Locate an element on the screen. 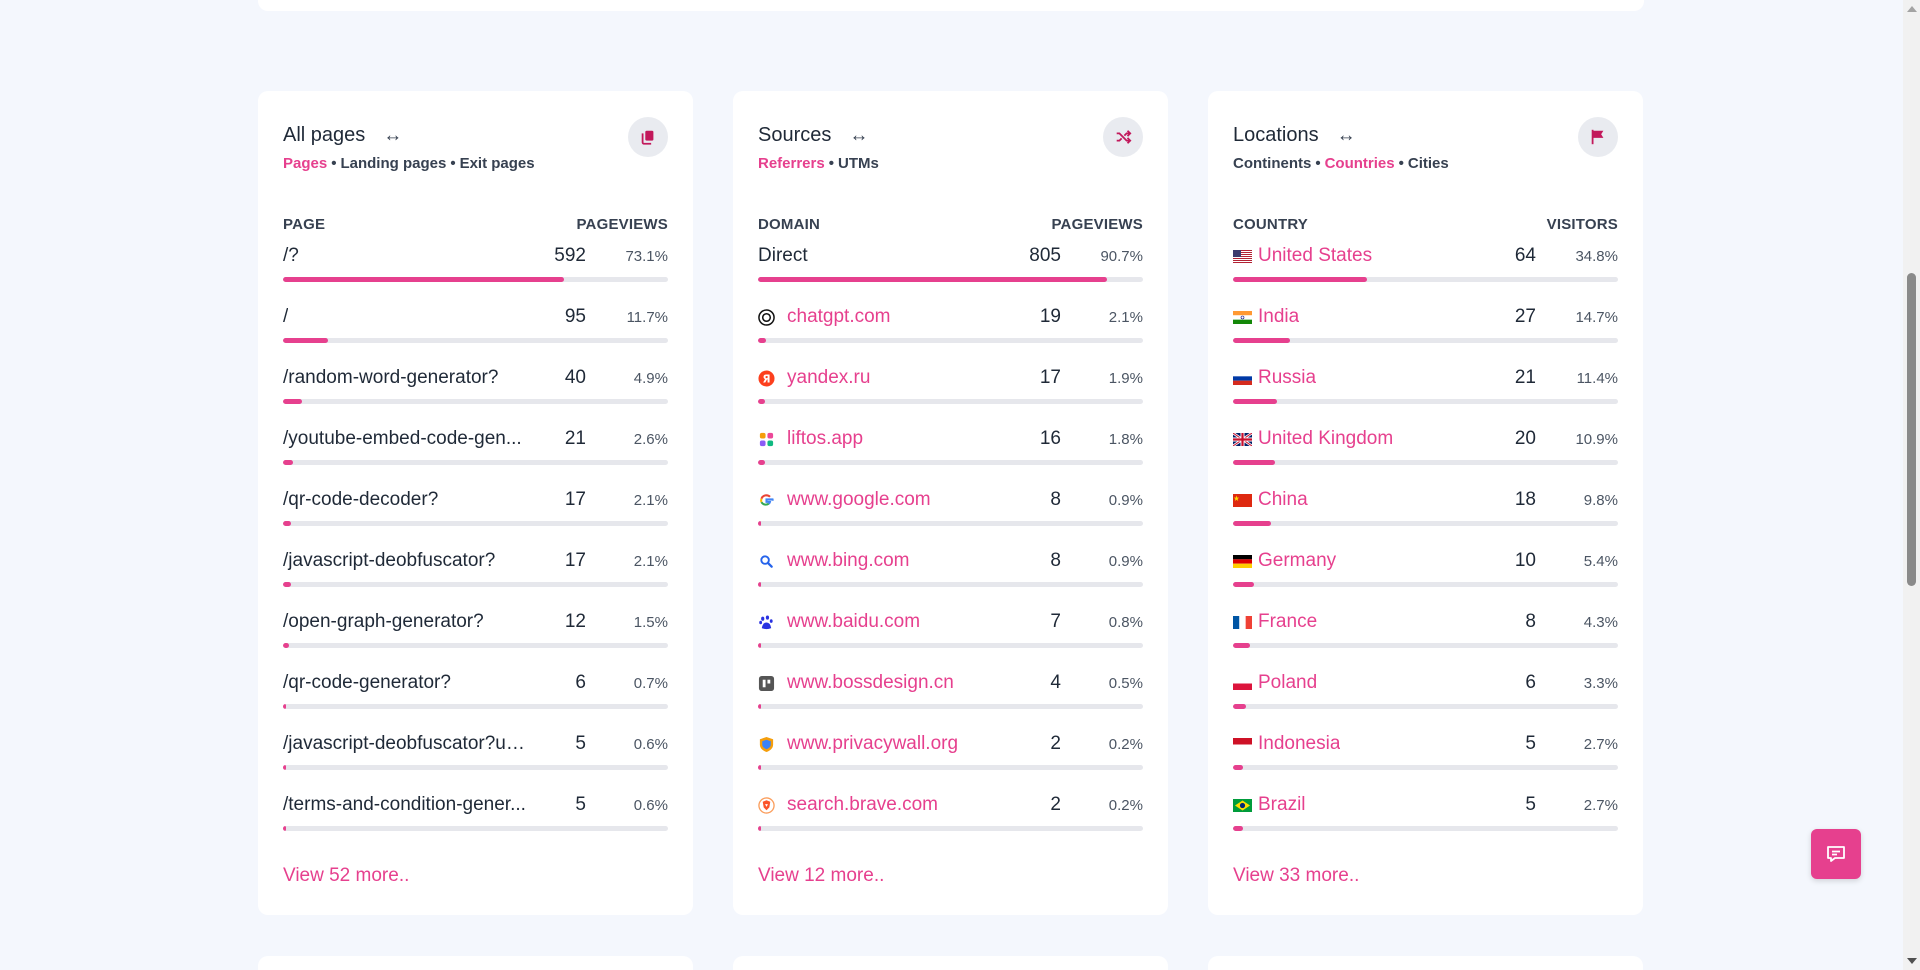 This screenshot has width=1920, height=970. list-item: /terms-and-condition-gener... 5 0.6% is located at coordinates (475, 819).